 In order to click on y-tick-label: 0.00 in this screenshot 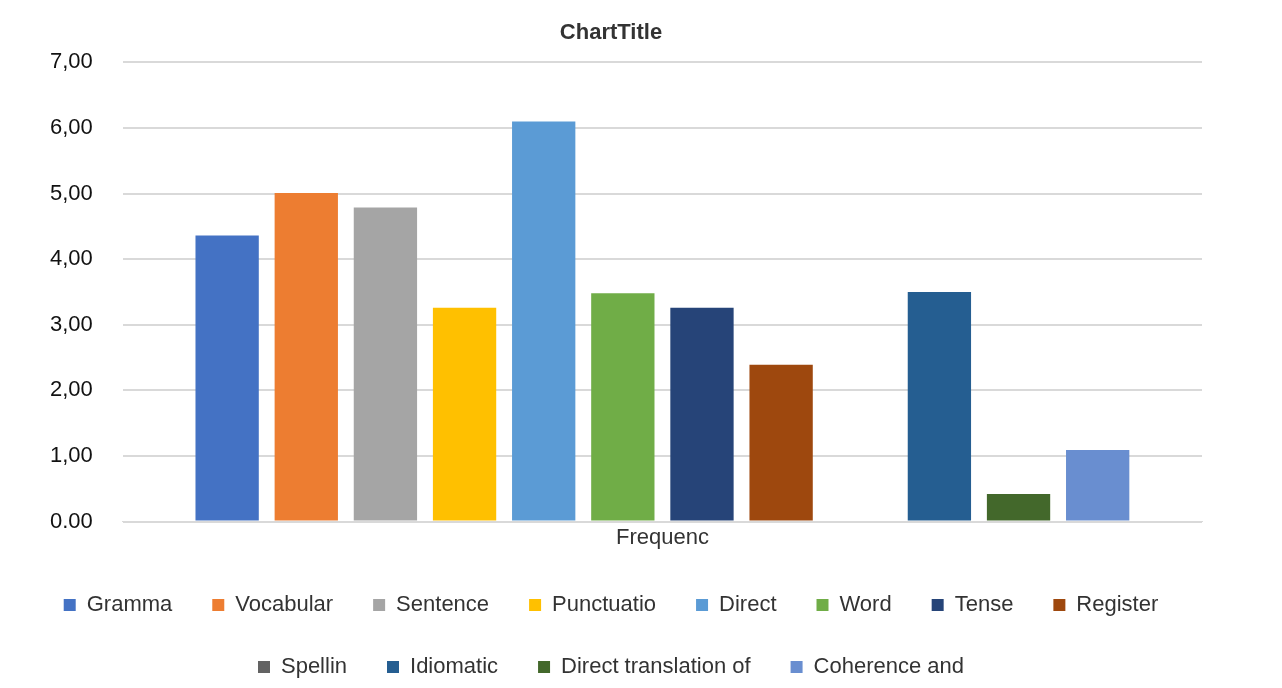, I will do `click(71, 520)`.